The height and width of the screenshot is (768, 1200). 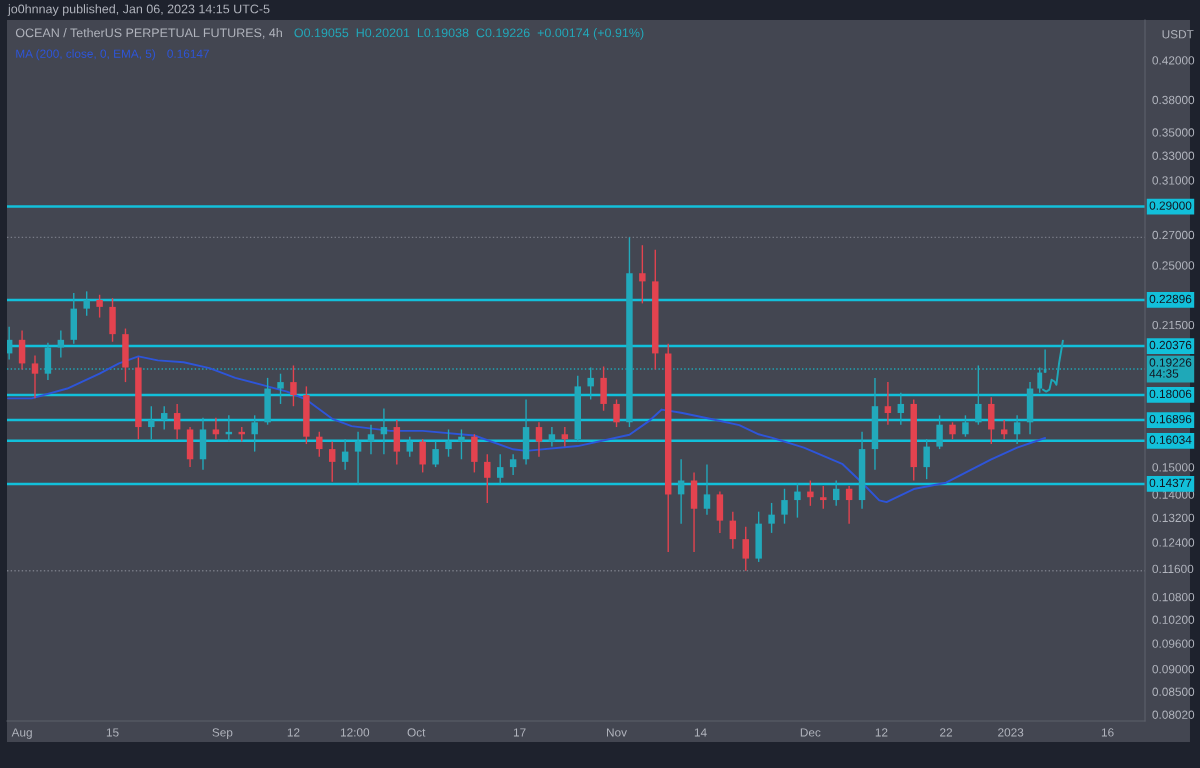 I want to click on x-tick-label: 17, so click(x=519, y=732).